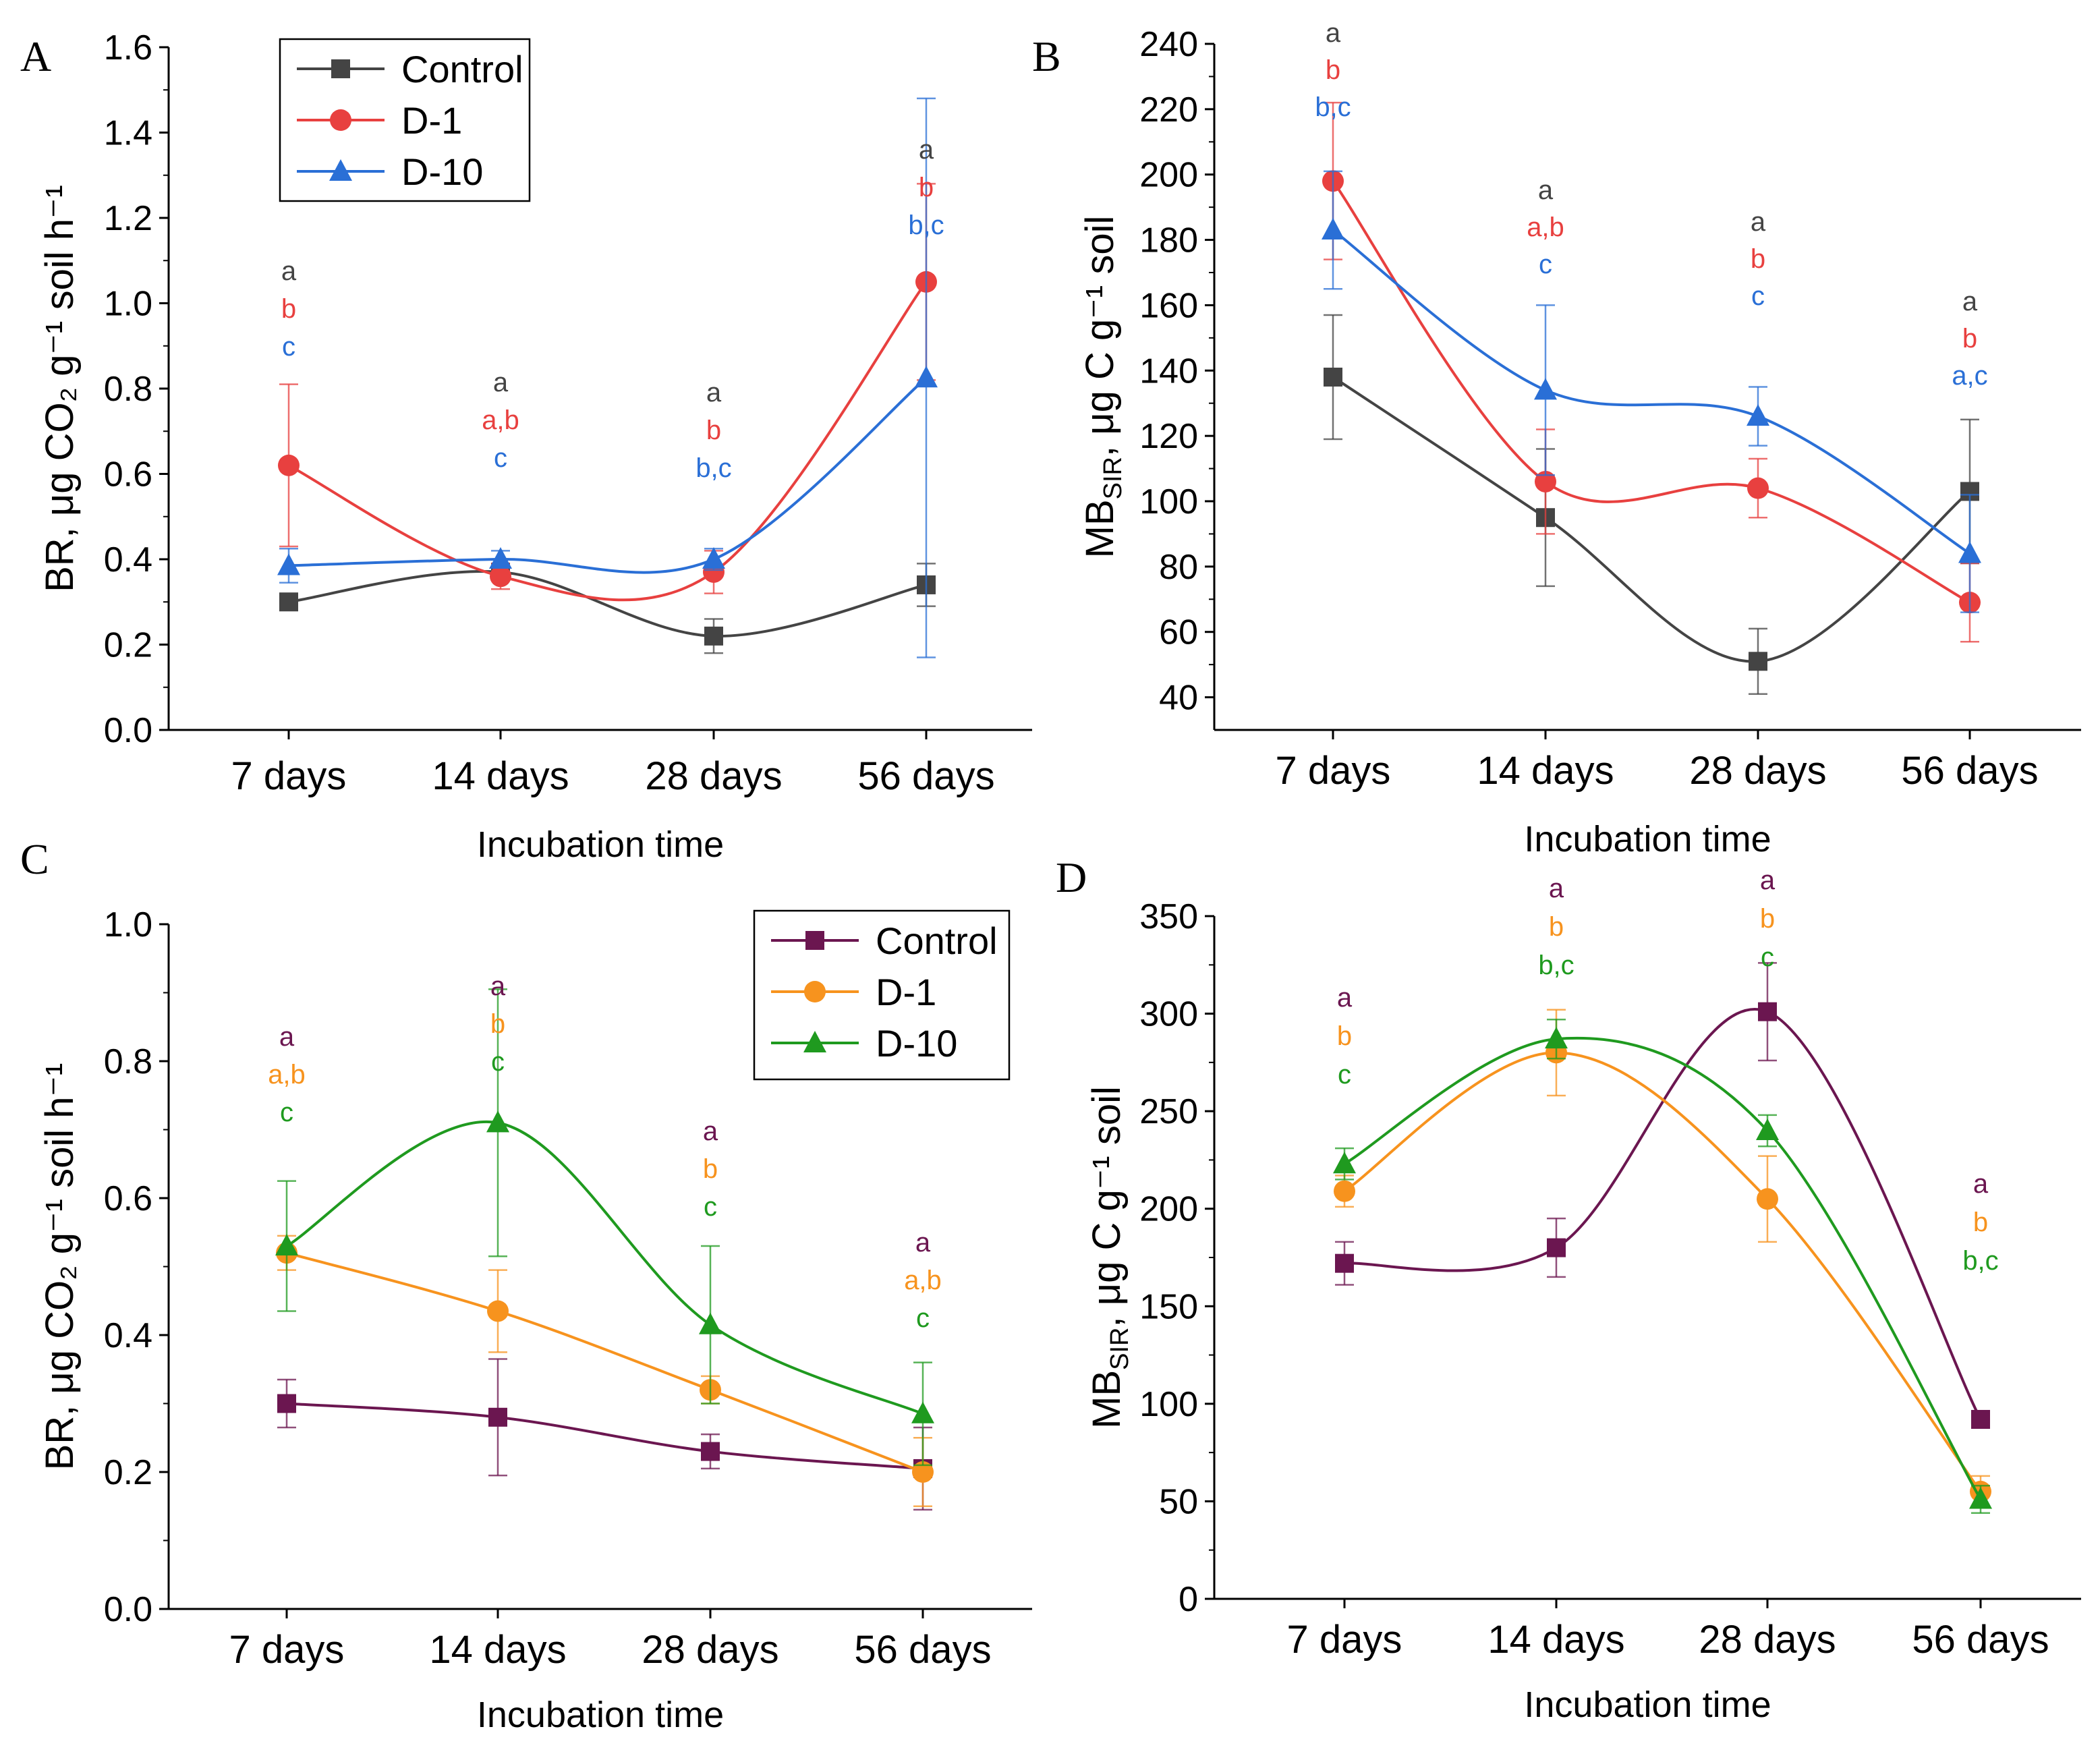 This screenshot has height=1754, width=2100. I want to click on x-tick-label: 14 days, so click(1555, 1640).